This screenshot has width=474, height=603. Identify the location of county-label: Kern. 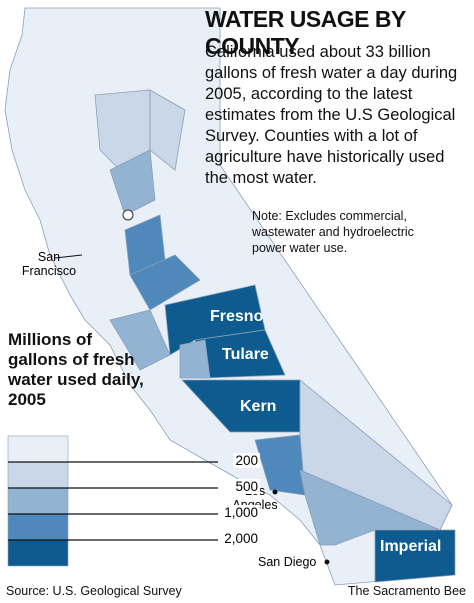
(258, 406).